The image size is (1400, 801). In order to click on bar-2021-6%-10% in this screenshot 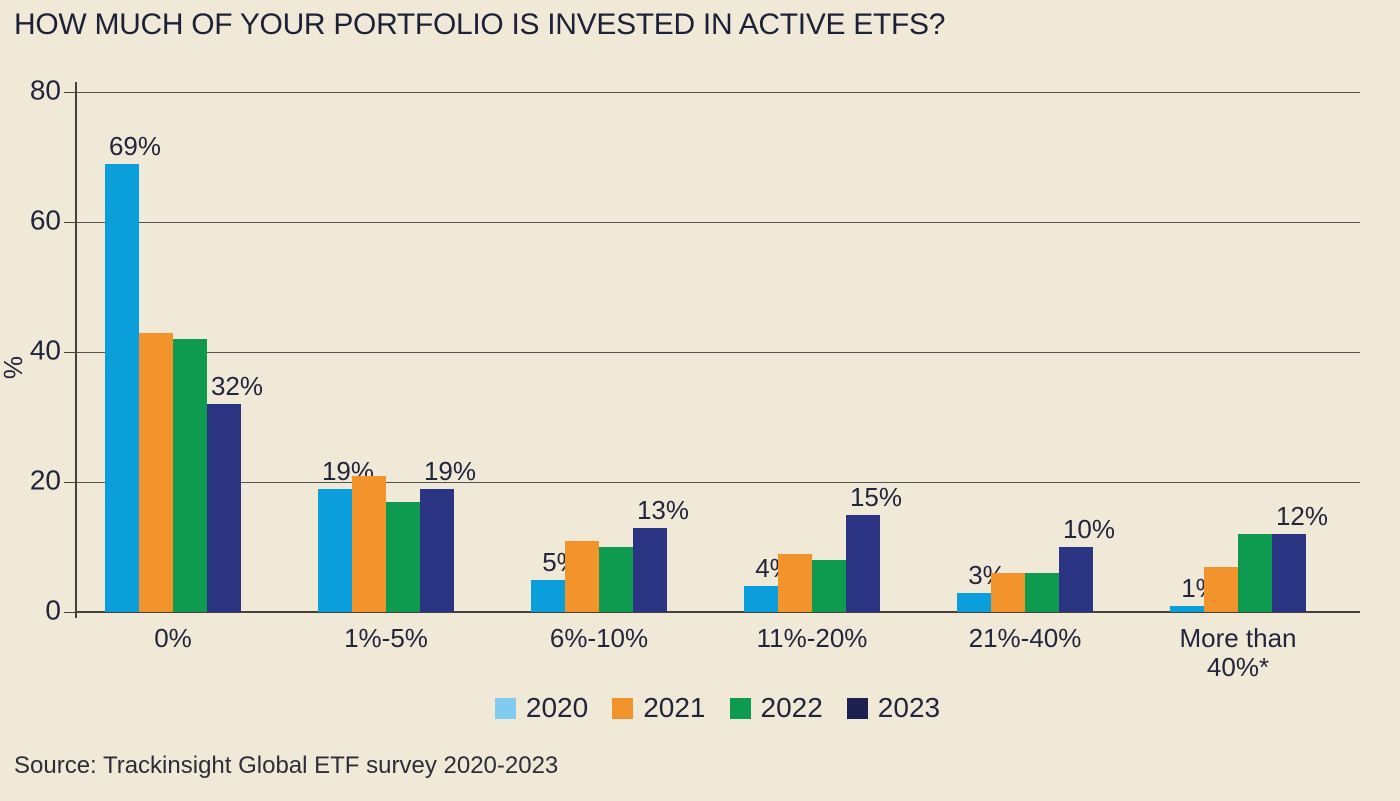, I will do `click(582, 576)`.